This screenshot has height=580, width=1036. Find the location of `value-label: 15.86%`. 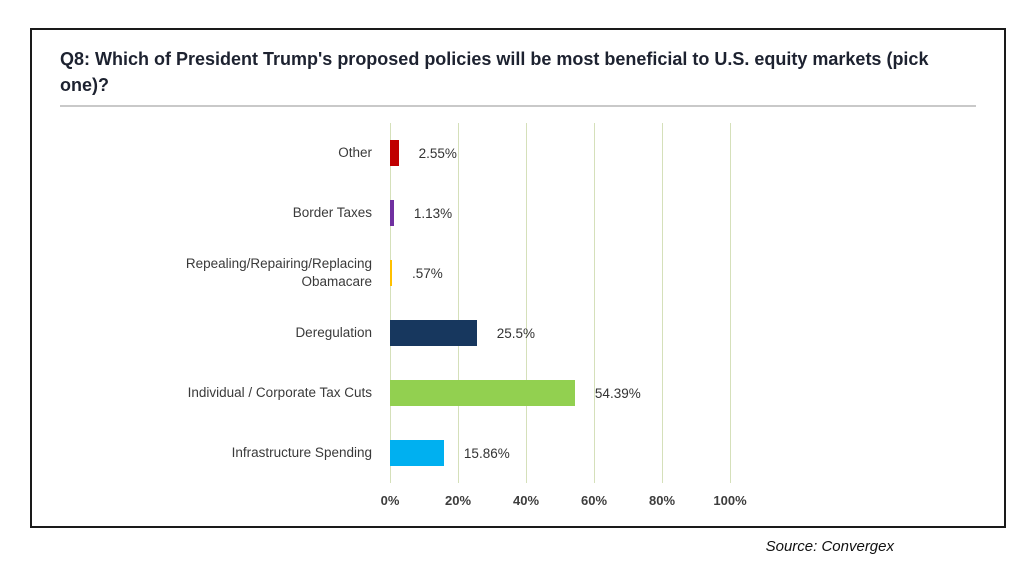

value-label: 15.86% is located at coordinates (486, 453).